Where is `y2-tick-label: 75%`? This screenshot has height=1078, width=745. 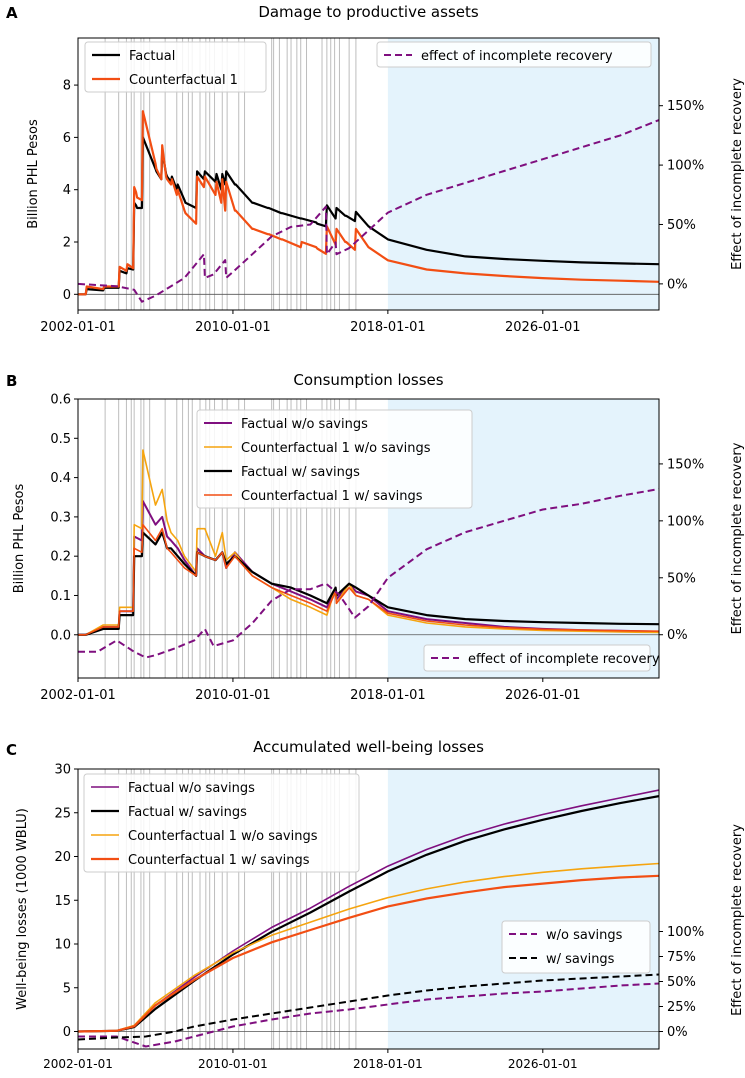 y2-tick-label: 75% is located at coordinates (681, 957).